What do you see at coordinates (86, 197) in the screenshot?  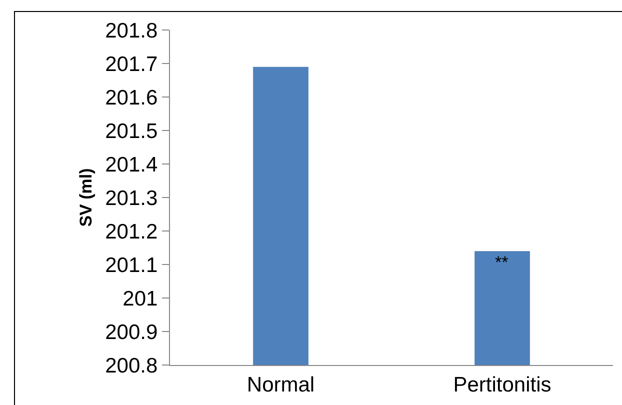 I see `y-axis-title: SV (ml)` at bounding box center [86, 197].